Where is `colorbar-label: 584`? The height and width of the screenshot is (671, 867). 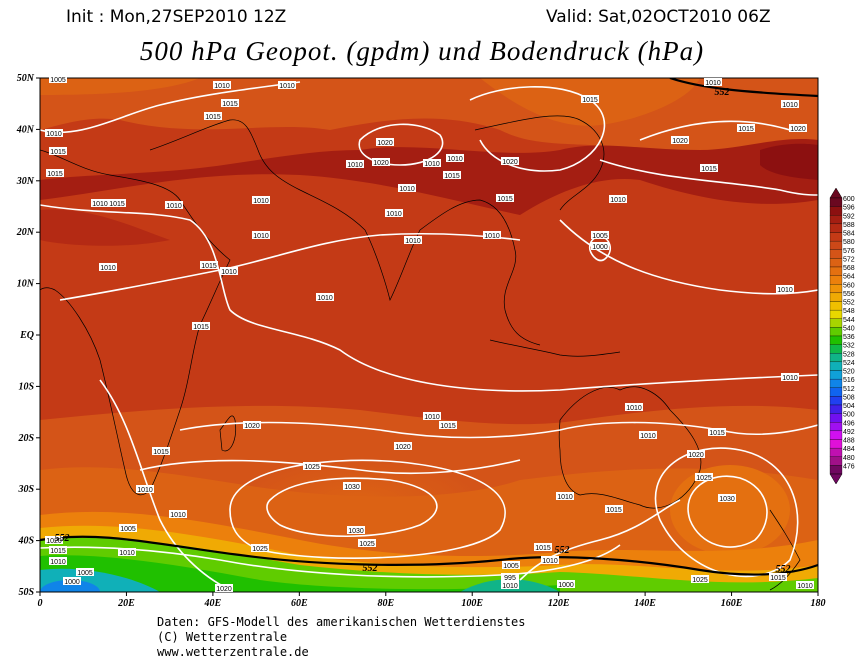 colorbar-label: 584 is located at coordinates (849, 234).